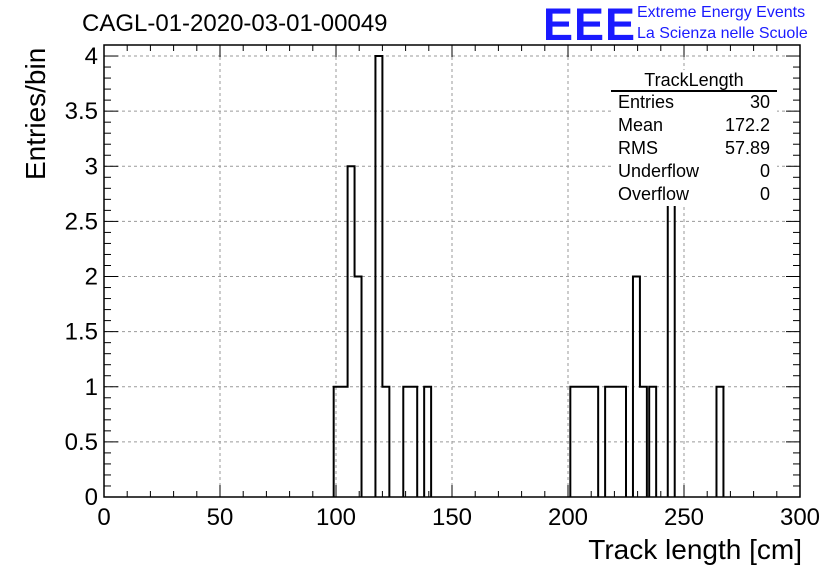 The image size is (836, 572). I want to click on stats-key: Underflow, so click(659, 171).